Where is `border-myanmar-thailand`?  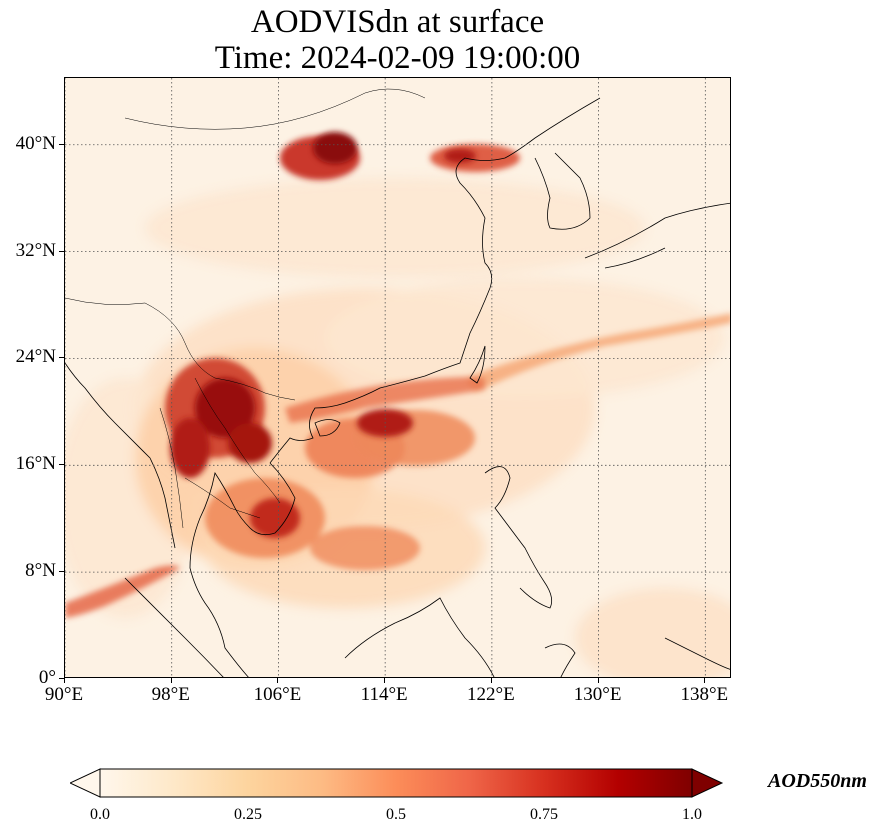 border-myanmar-thailand is located at coordinates (171, 468).